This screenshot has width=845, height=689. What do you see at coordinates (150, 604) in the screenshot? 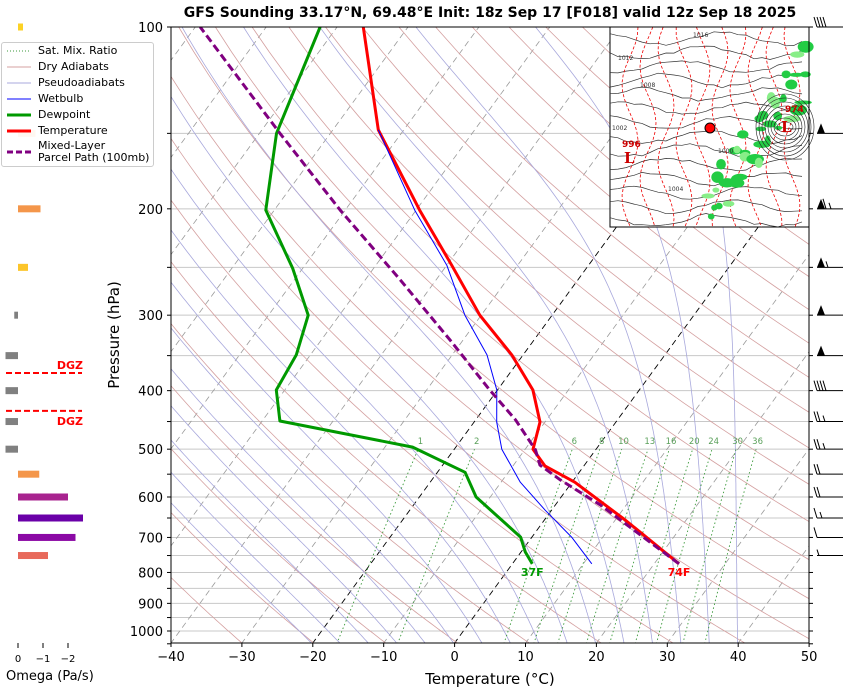
I see `y-tick-label: 900` at bounding box center [150, 604].